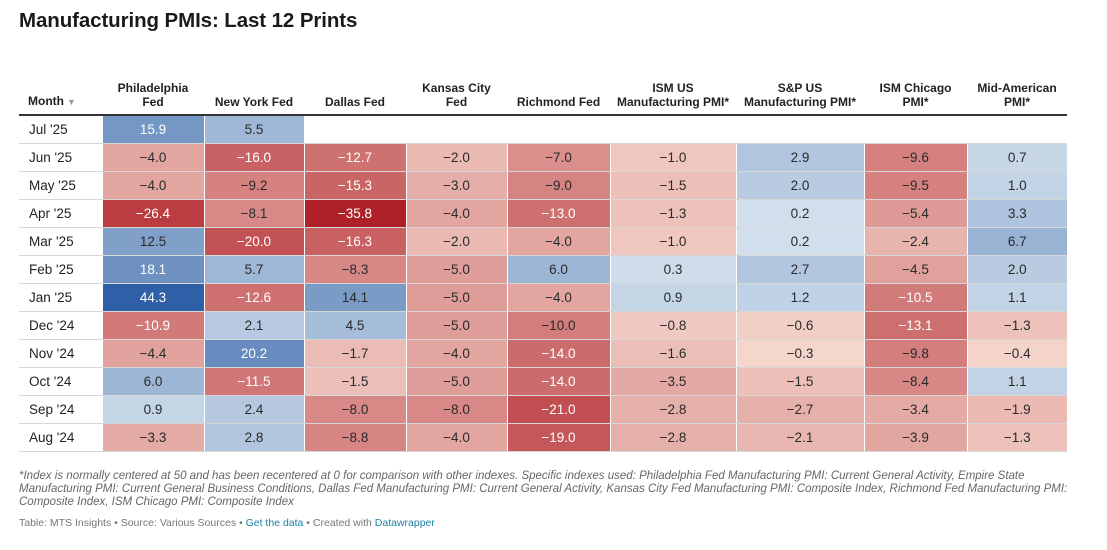 This screenshot has width=1107, height=550. Describe the element at coordinates (558, 185) in the screenshot. I see `value-cell: −9.0` at that location.